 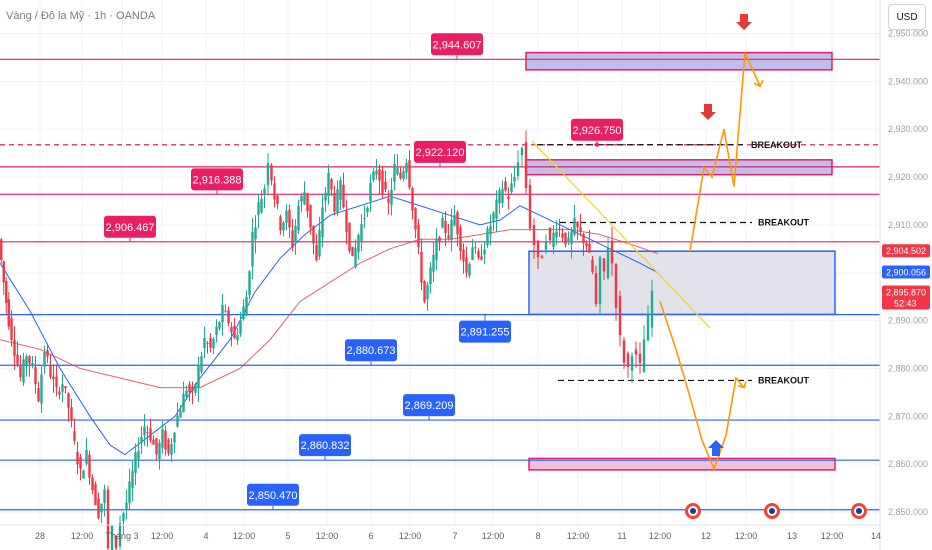 What do you see at coordinates (217, 180) in the screenshot?
I see `resistance-label-text: 2,916.388` at bounding box center [217, 180].